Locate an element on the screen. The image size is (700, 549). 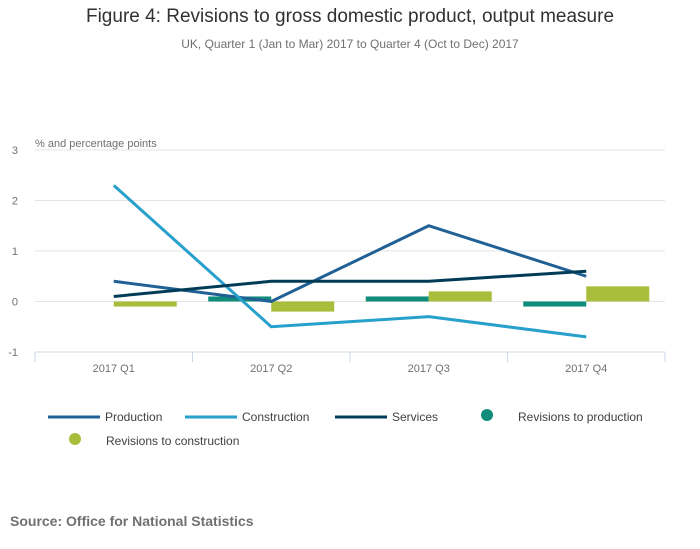
x-axis: 2017 Q1 2017 Q2 2017 Q3 2017 Q4 is located at coordinates (350, 363).